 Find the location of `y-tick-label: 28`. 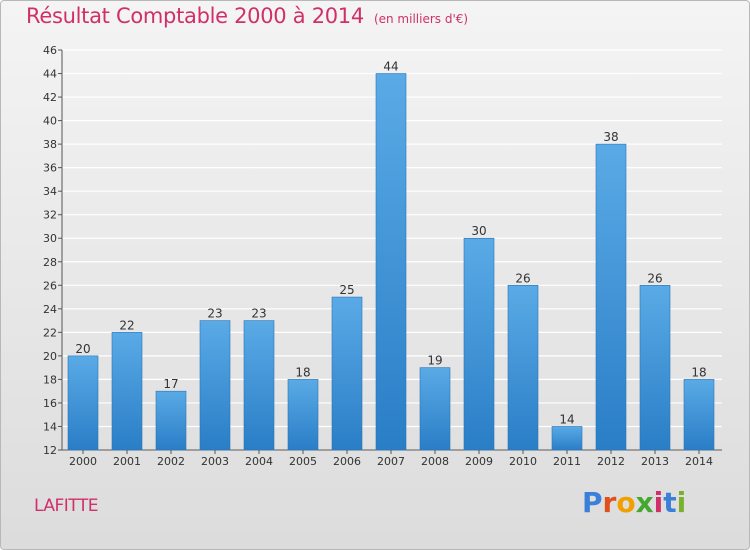

y-tick-label: 28 is located at coordinates (50, 262).